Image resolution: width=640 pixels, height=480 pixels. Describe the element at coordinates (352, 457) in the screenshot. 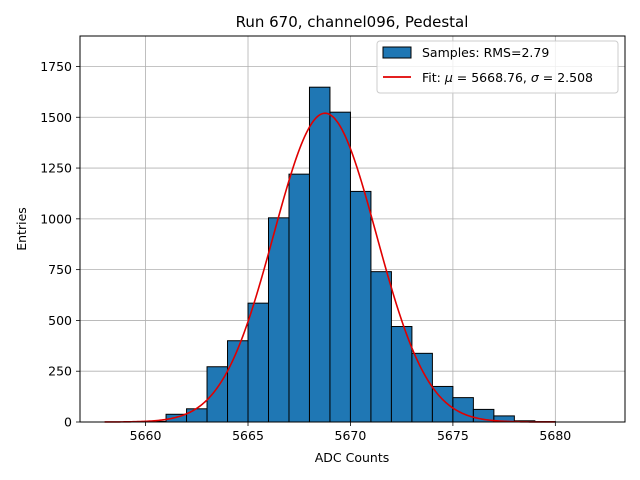

I see `x-axis-label: ADC Counts` at that location.